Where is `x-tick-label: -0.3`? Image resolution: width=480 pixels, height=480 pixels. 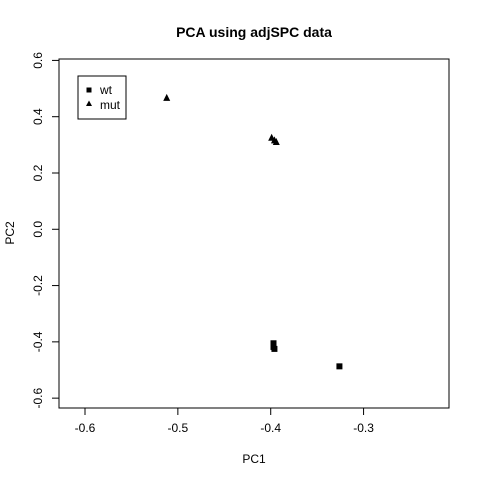
x-tick-label: -0.3 is located at coordinates (363, 428).